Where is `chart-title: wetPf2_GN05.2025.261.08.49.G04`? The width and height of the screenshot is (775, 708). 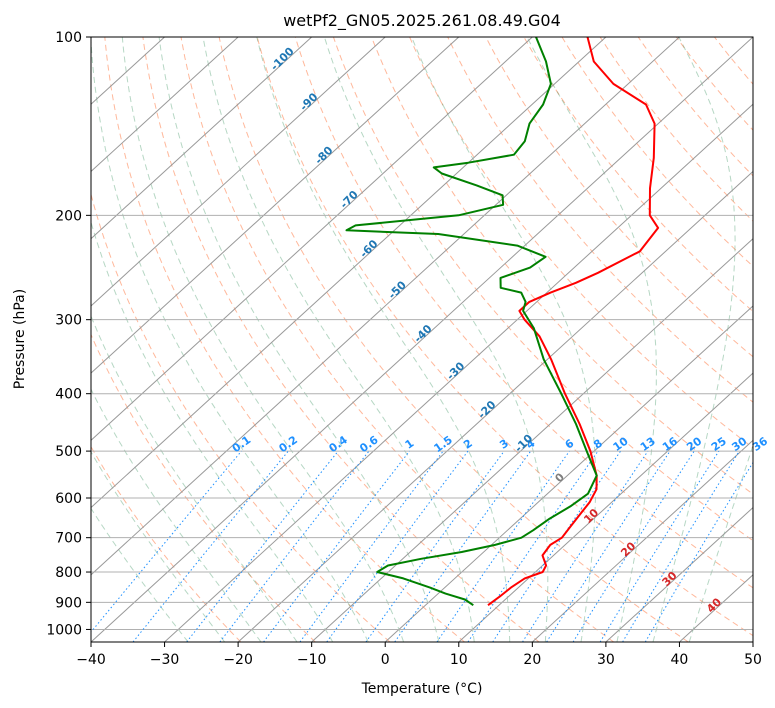 chart-title: wetPf2_GN05.2025.261.08.49.G04 is located at coordinates (422, 21).